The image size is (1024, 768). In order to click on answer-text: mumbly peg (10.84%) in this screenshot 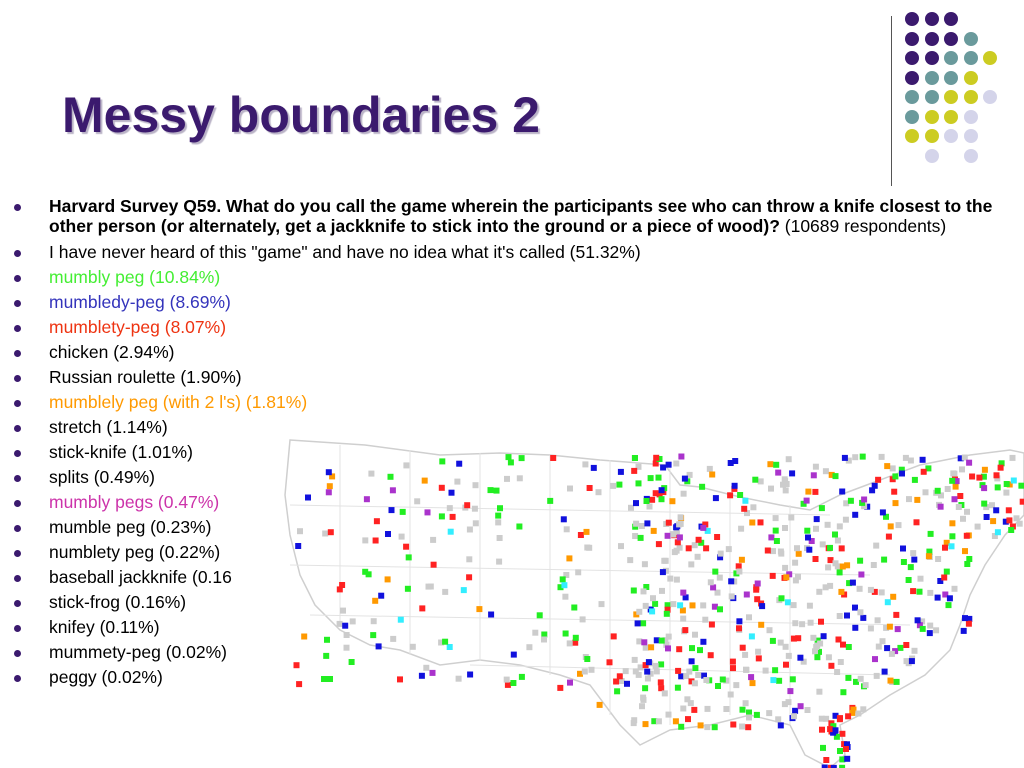, I will do `click(135, 277)`.